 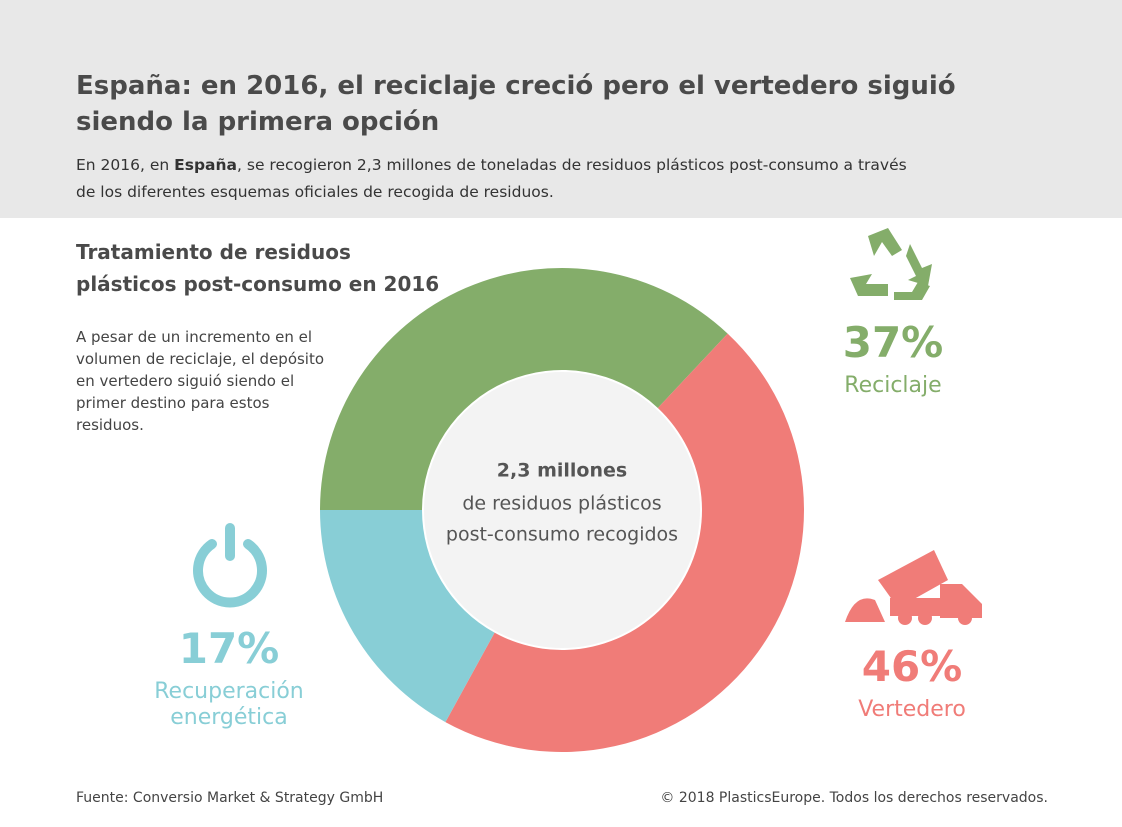 What do you see at coordinates (913, 587) in the screenshot?
I see `truck-icon` at bounding box center [913, 587].